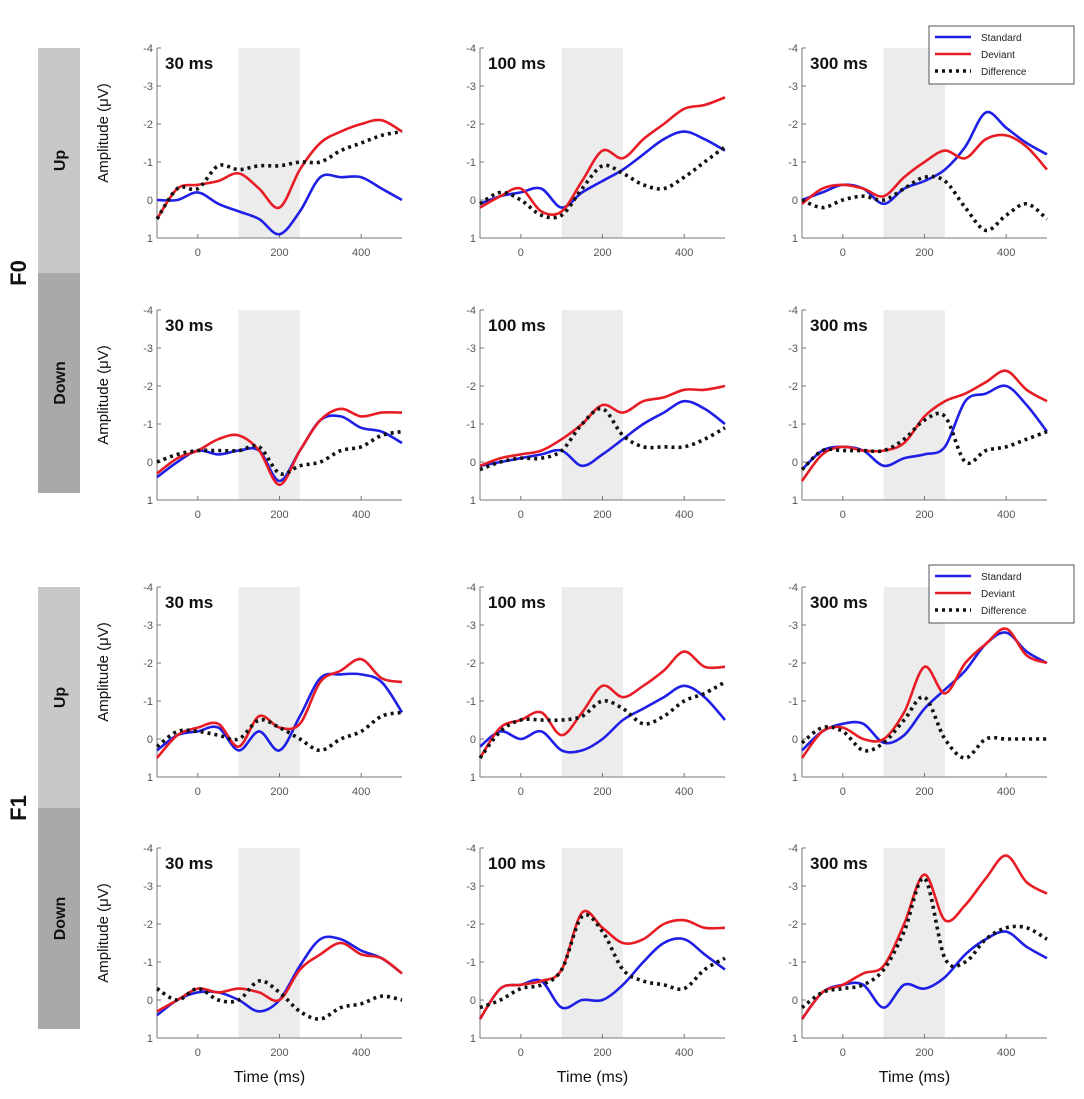 Image resolution: width=1084 pixels, height=1099 pixels. I want to click on row-strip-f1-down, so click(59, 918).